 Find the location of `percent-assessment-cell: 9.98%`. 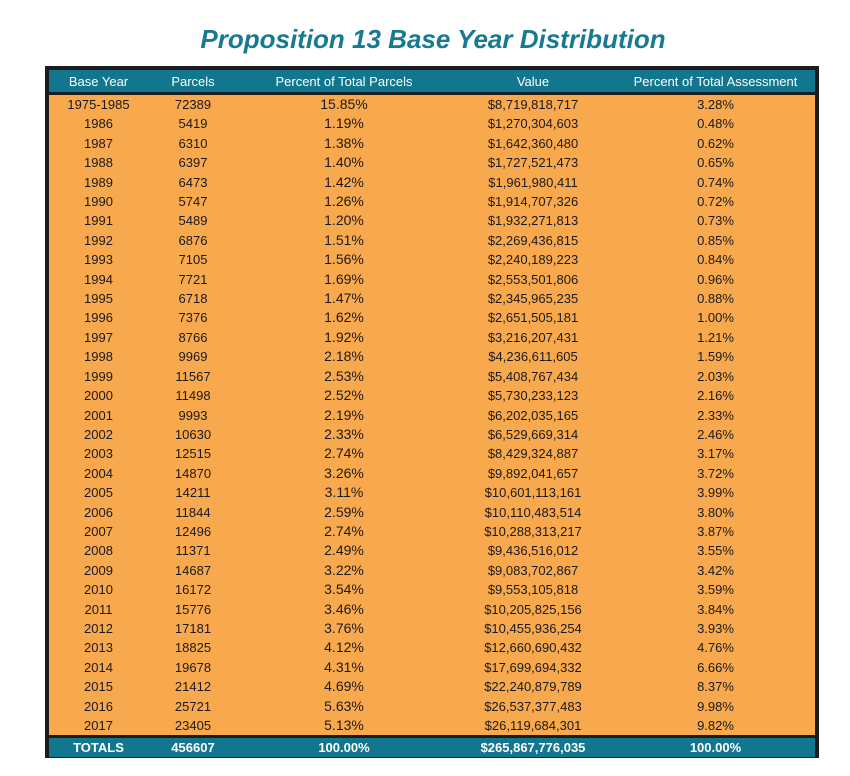

percent-assessment-cell: 9.98% is located at coordinates (715, 706).